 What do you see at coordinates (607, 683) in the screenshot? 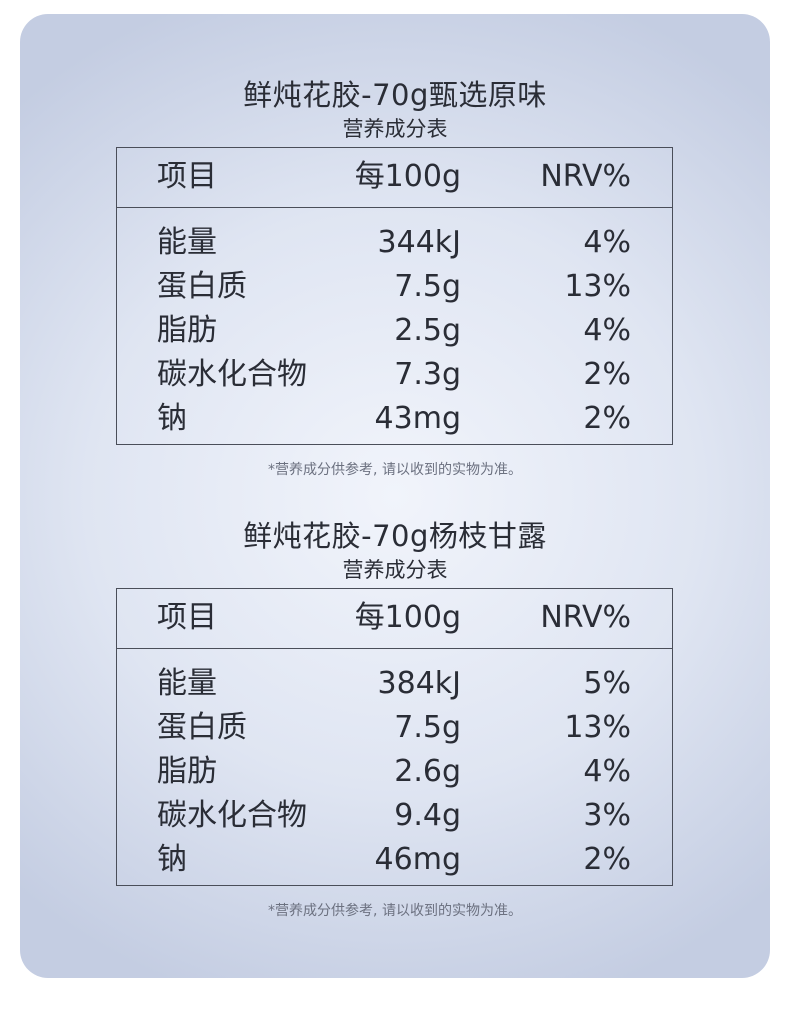
I see `nutrient-nrv: 5%` at bounding box center [607, 683].